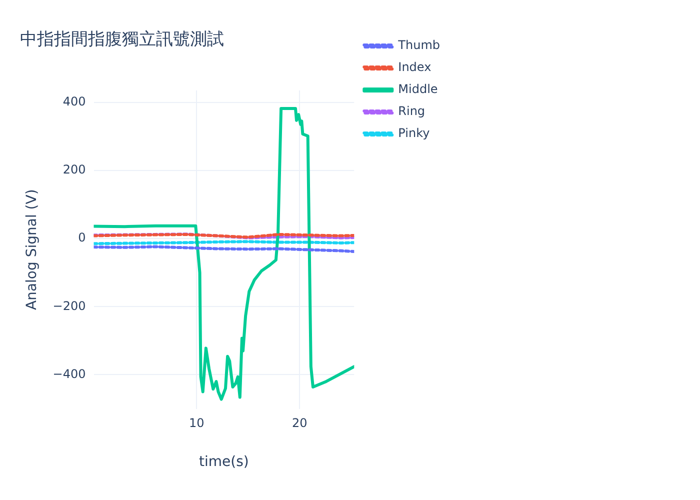 Image resolution: width=700 pixels, height=500 pixels. Describe the element at coordinates (414, 133) in the screenshot. I see `legend-label: Pinky` at that location.